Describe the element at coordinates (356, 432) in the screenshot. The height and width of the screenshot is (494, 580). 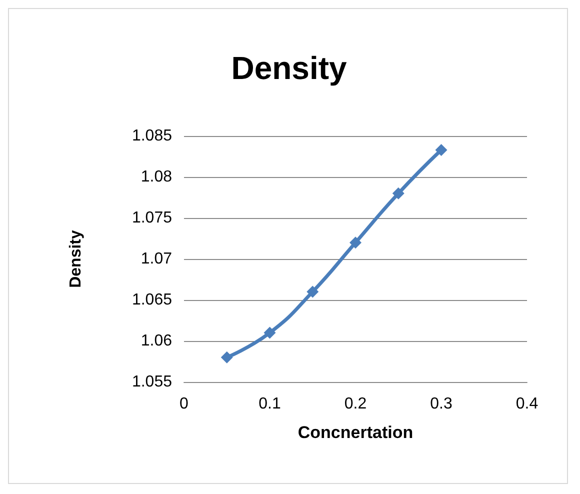
I see `x-axis-title: Concnertation` at that location.